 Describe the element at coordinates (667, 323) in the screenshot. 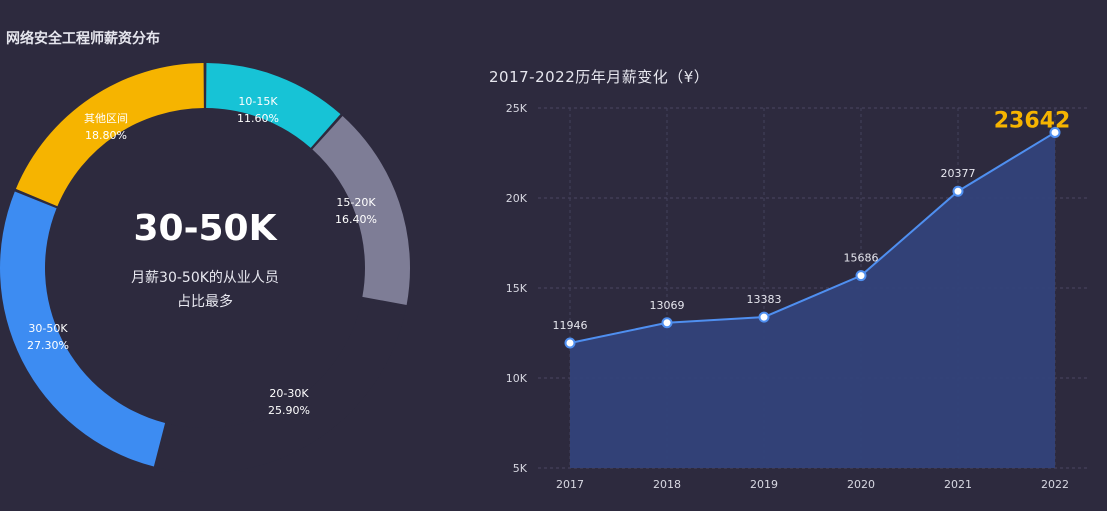

I see `data-point-2018` at that location.